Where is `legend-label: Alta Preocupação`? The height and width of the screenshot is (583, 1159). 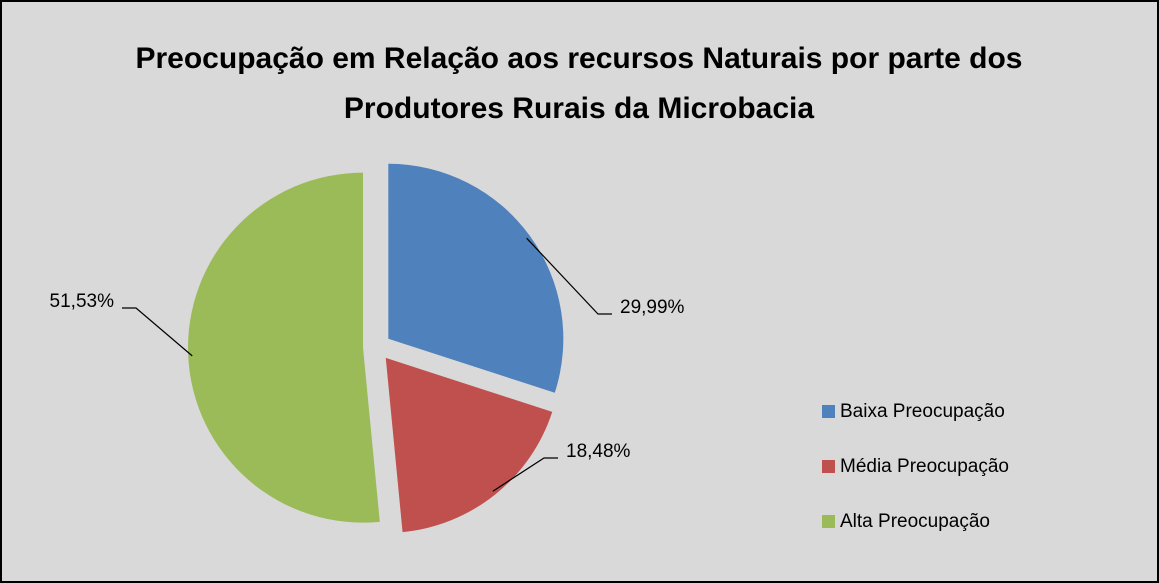
legend-label: Alta Preocupação is located at coordinates (915, 521).